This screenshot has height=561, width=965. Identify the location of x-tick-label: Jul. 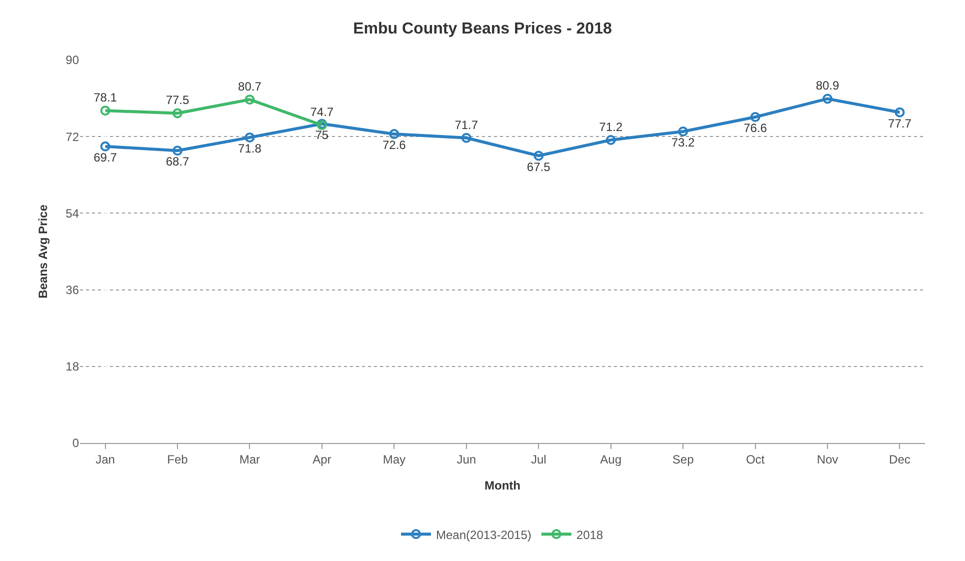
(538, 459).